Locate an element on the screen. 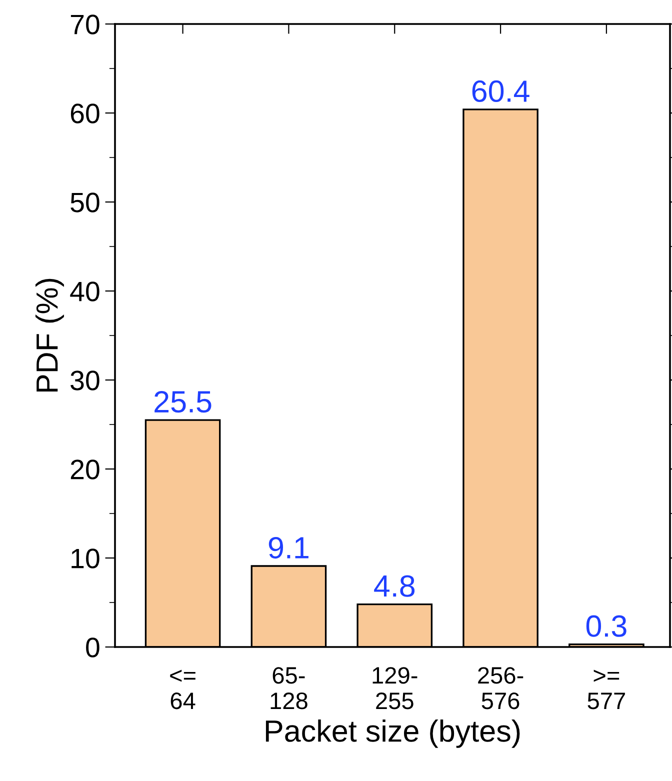 The height and width of the screenshot is (781, 672). x-tick-label: >= 577 is located at coordinates (606, 690).